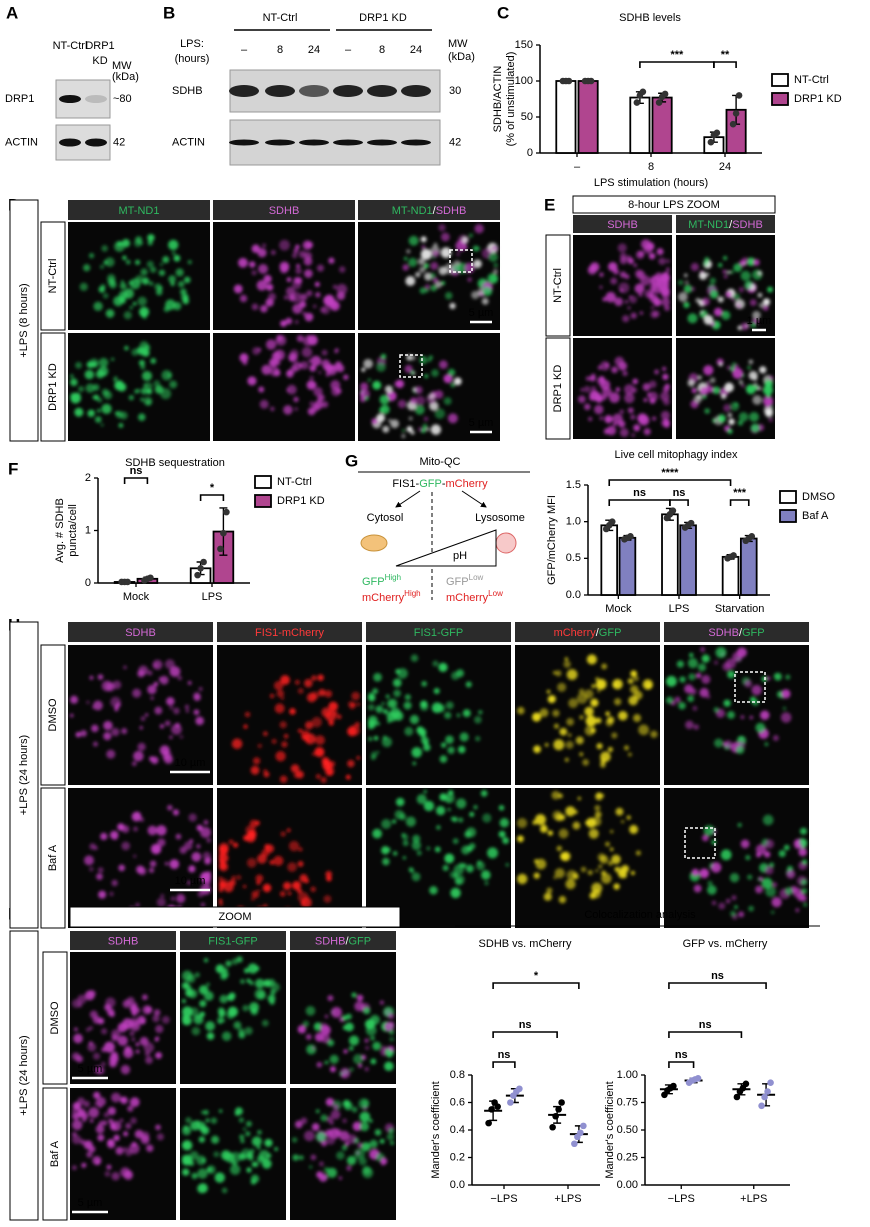 The width and height of the screenshot is (870, 1227). What do you see at coordinates (700, 843) in the screenshot?
I see `zoom-box` at bounding box center [700, 843].